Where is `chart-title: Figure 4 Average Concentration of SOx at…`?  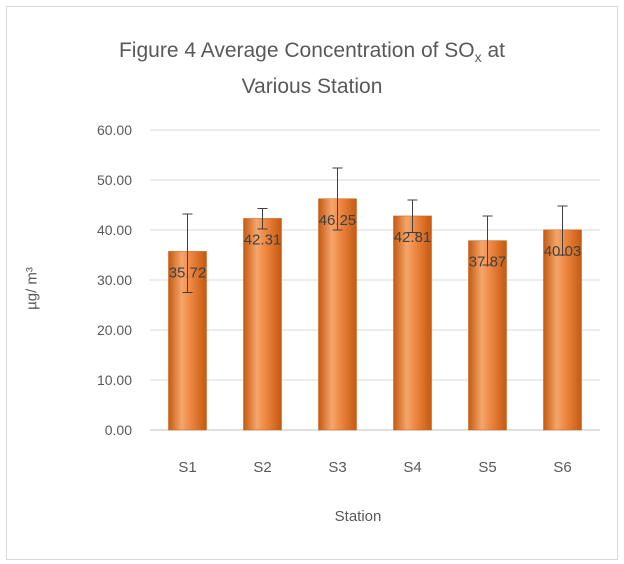
chart-title: Figure 4 Average Concentration of SOx at… is located at coordinates (312, 69).